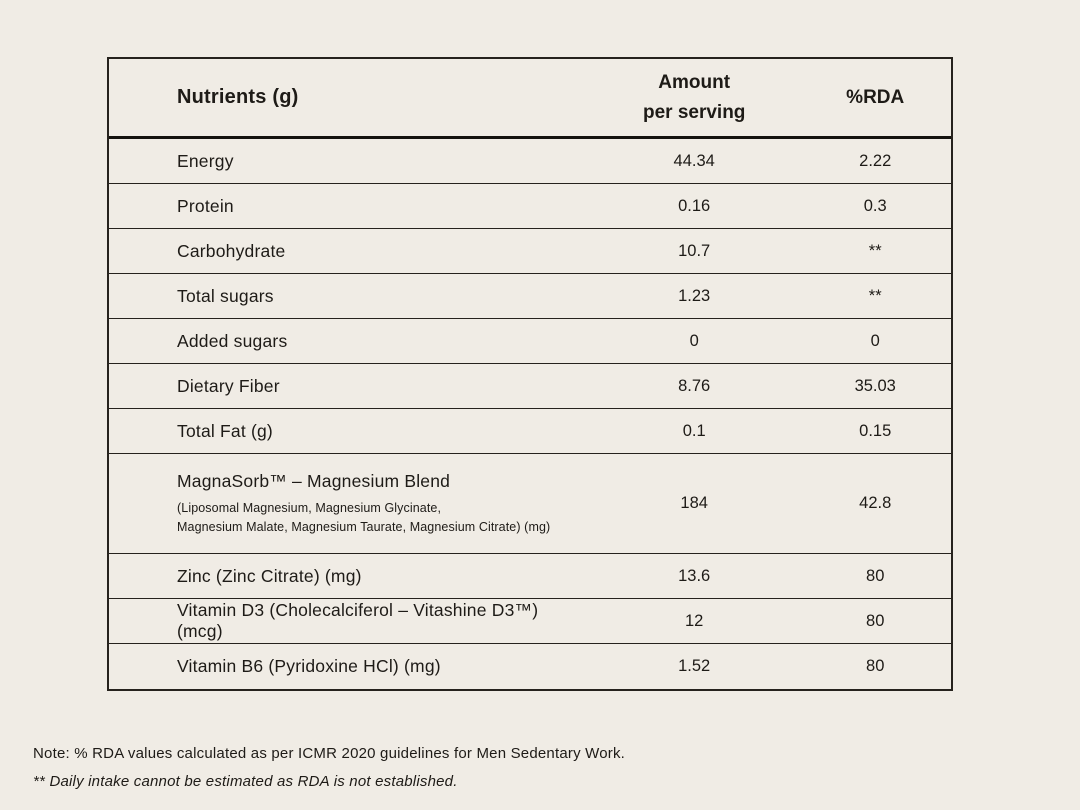 The width and height of the screenshot is (1080, 810). What do you see at coordinates (875, 97) in the screenshot?
I see `column-header-rda: %RDA` at bounding box center [875, 97].